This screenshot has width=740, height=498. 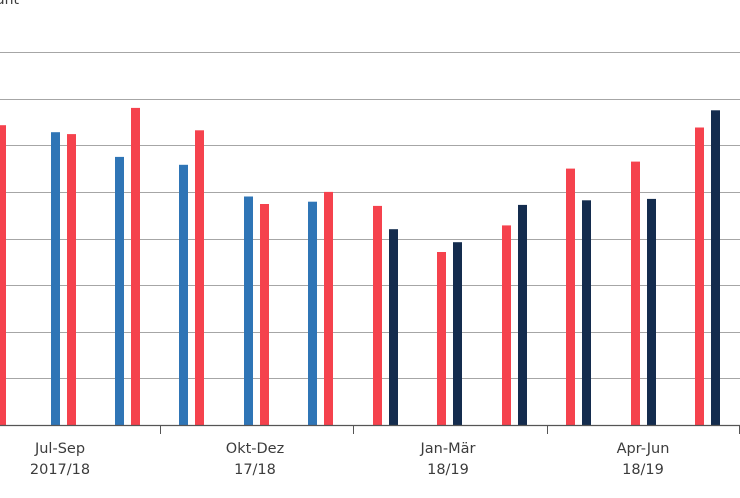 What do you see at coordinates (60, 470) in the screenshot?
I see `category-label-line2: 2017/18` at bounding box center [60, 470].